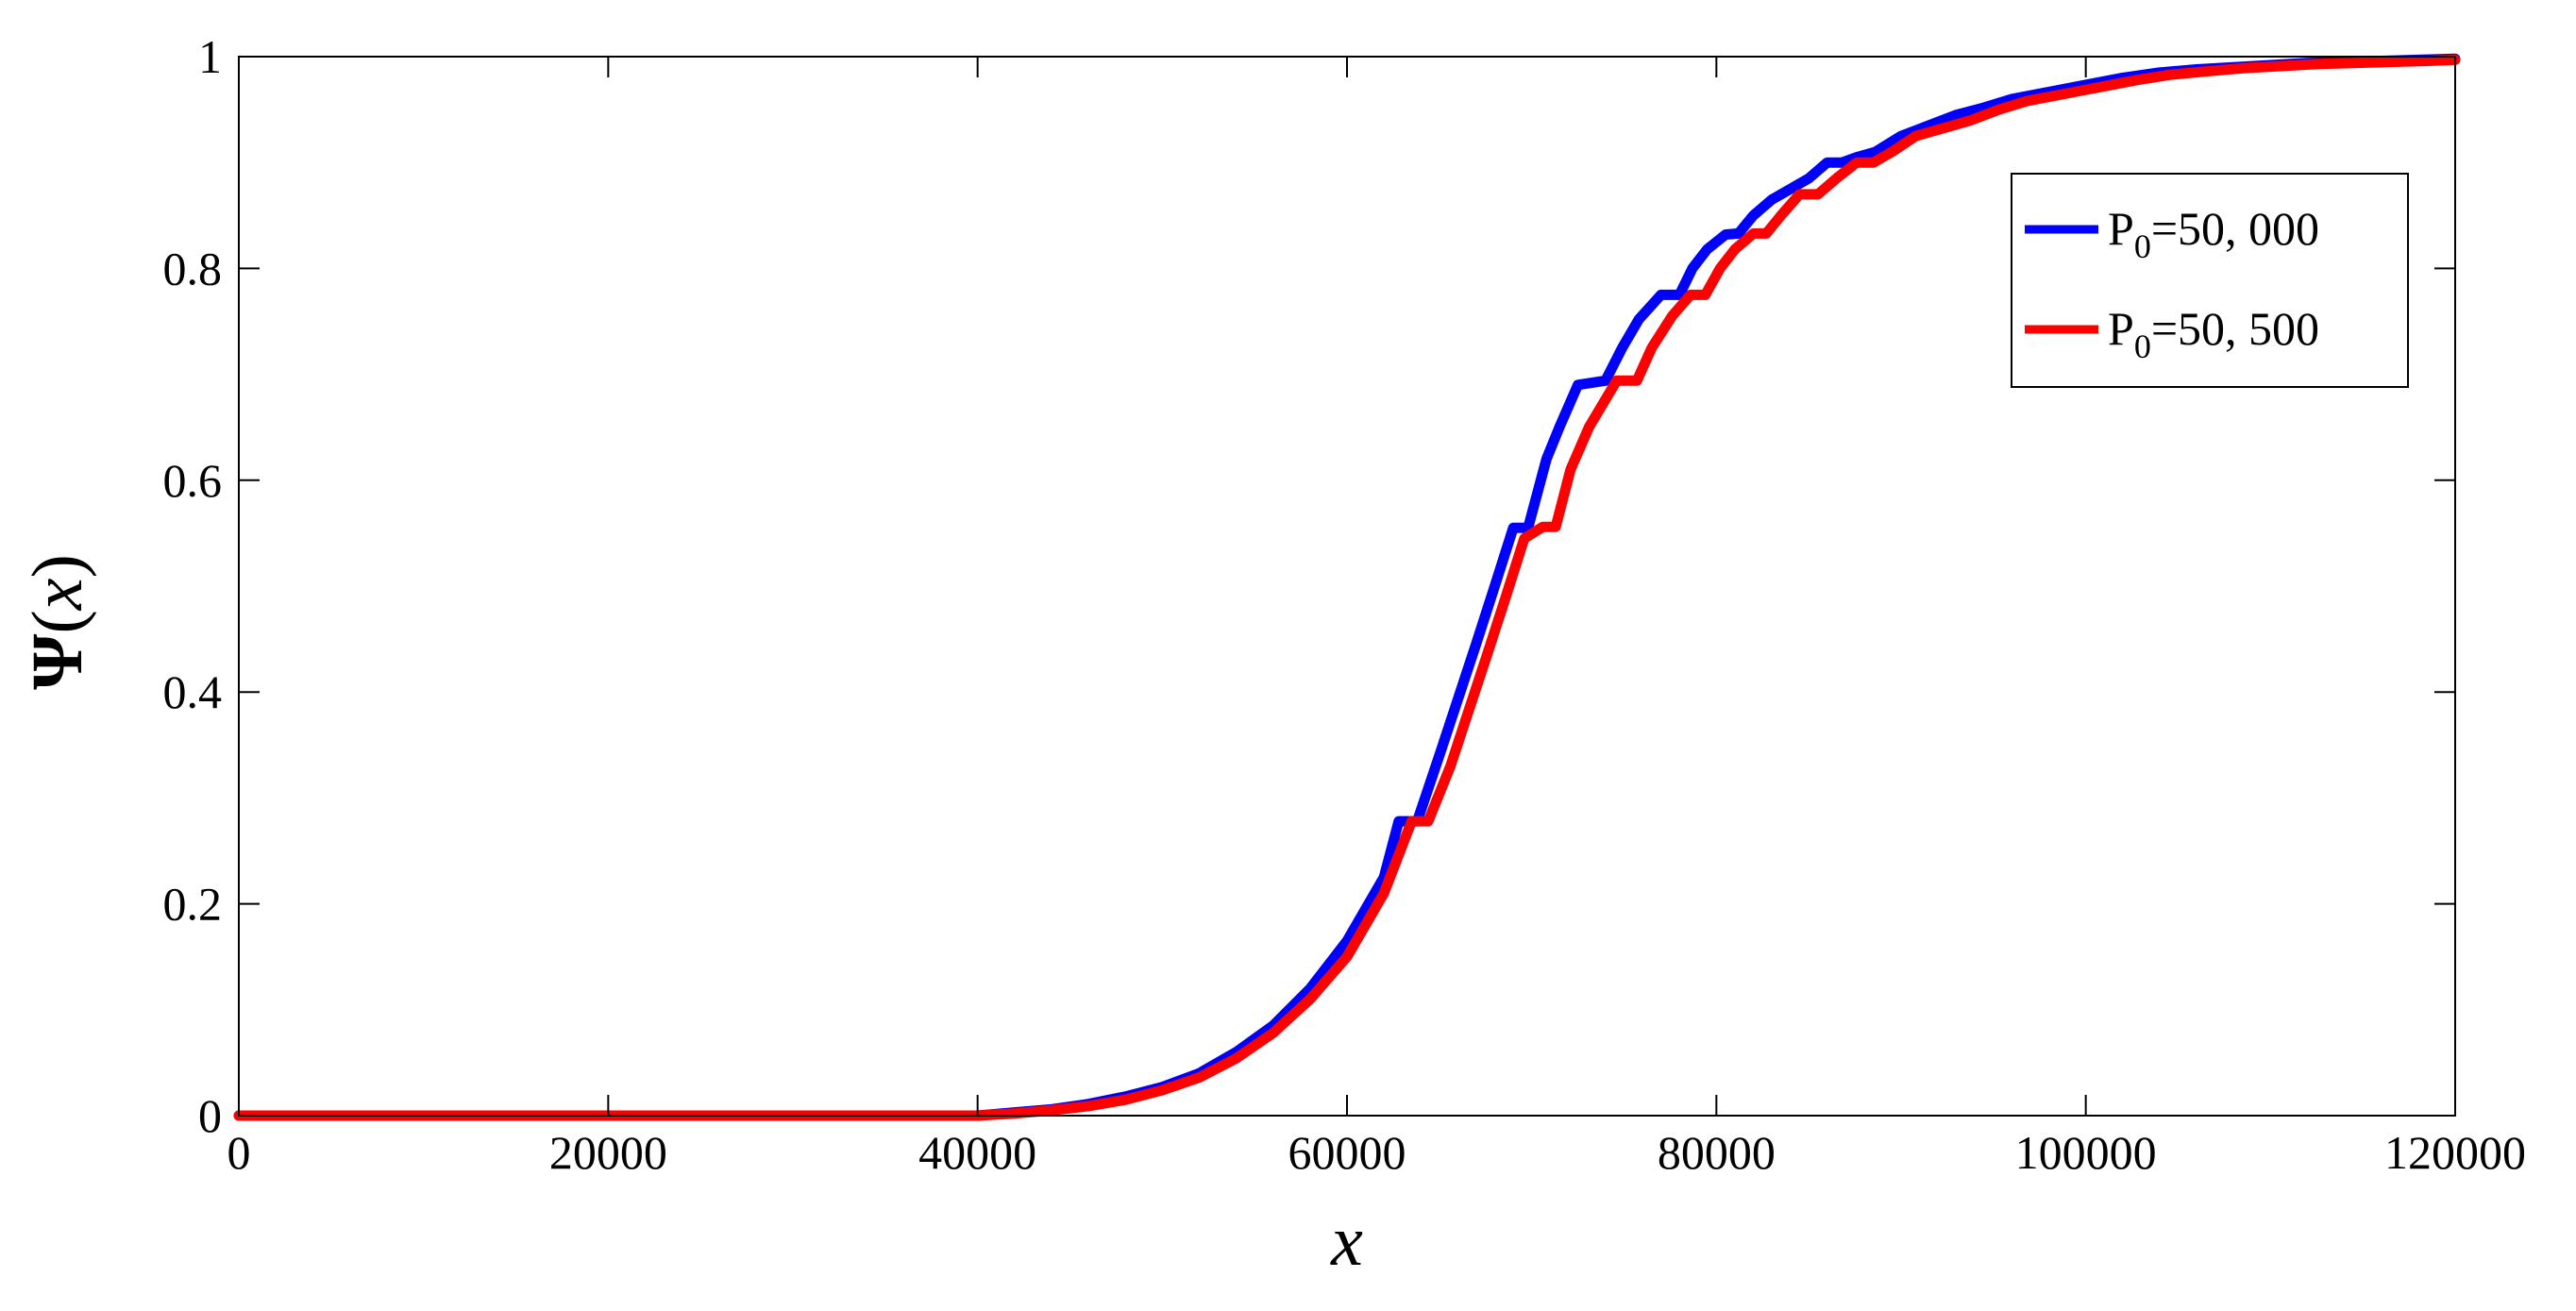  I want to click on y-axis-title-symbol: Ψ, so click(58, 662).